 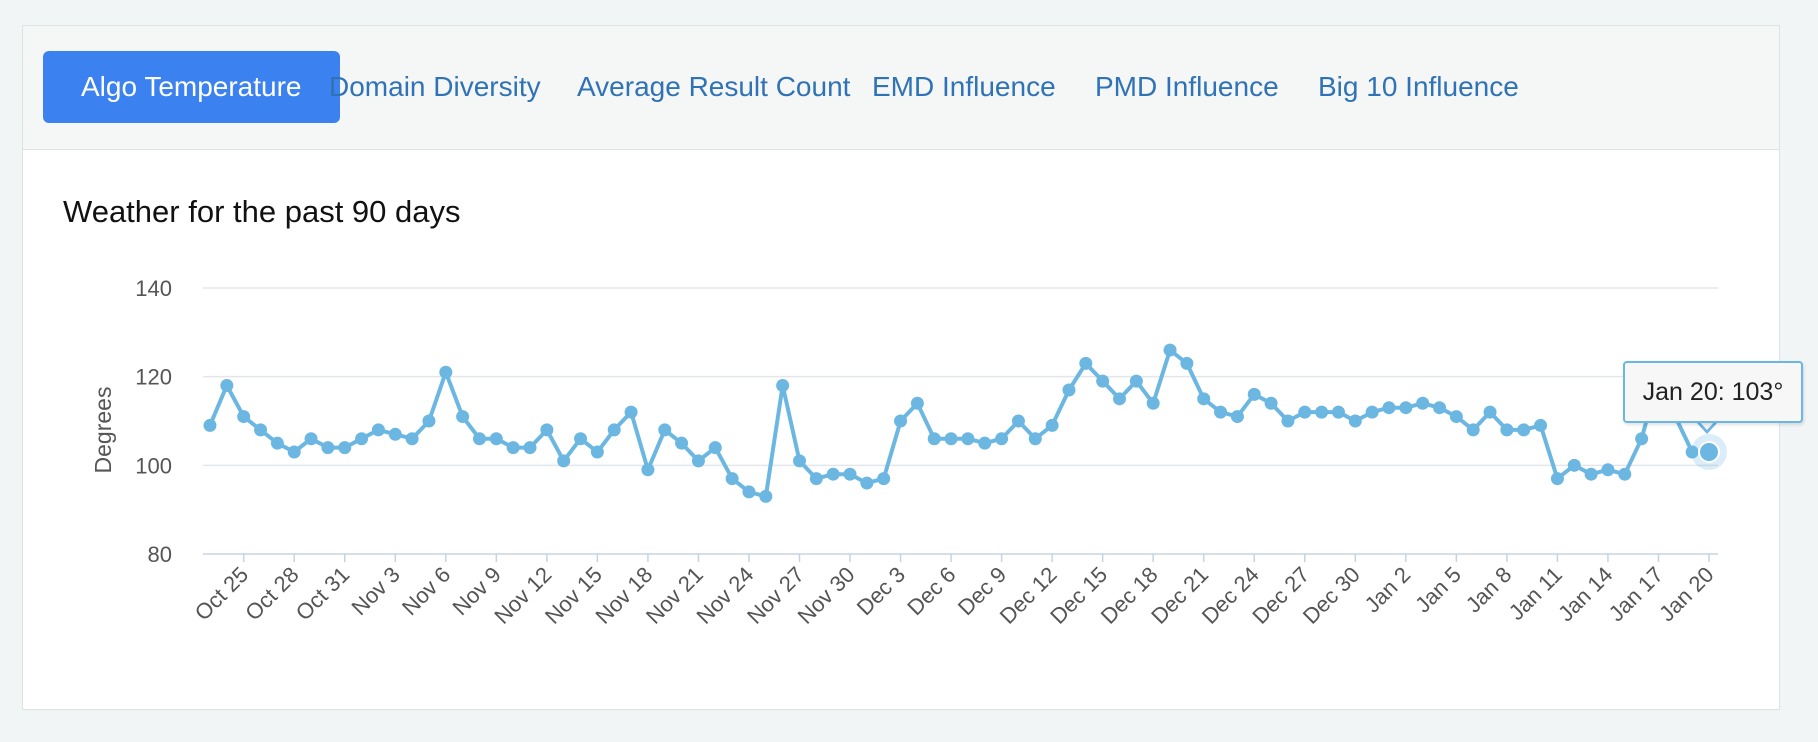 I want to click on x-tick-label: Nov 3, so click(x=375, y=591).